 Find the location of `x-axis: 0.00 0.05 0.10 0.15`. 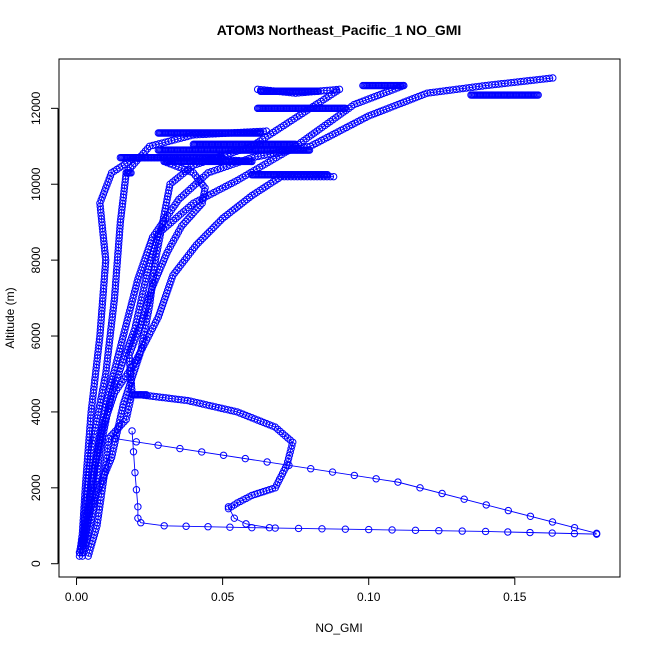

x-axis: 0.00 0.05 0.10 0.15 is located at coordinates (296, 590).